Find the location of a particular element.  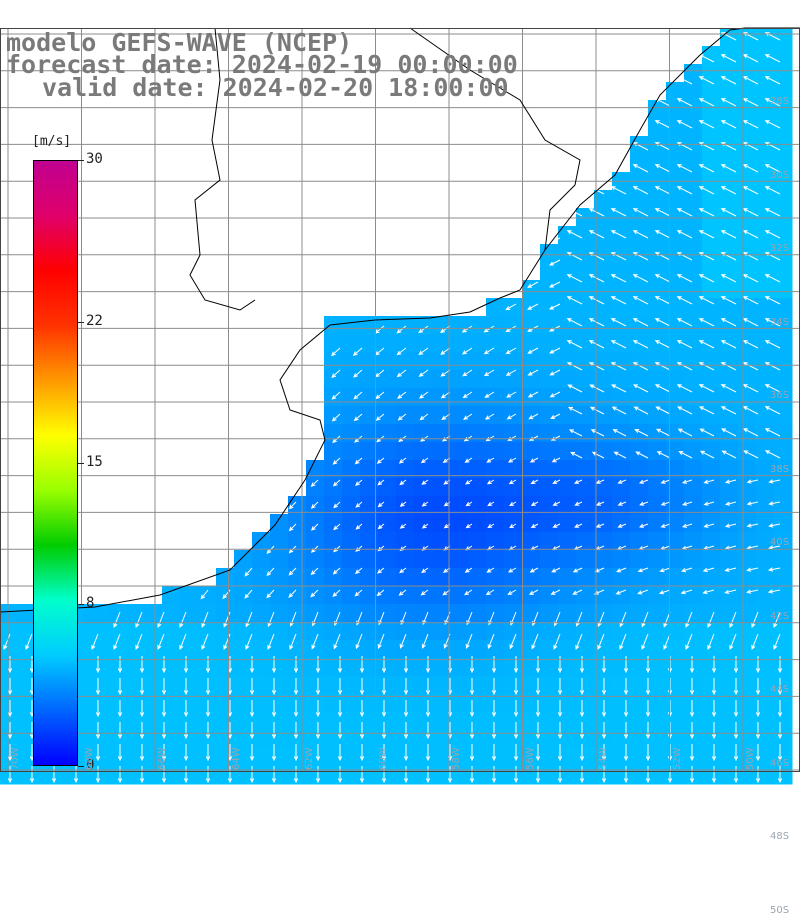

colorbar-unit: [m/s] is located at coordinates (52, 141).